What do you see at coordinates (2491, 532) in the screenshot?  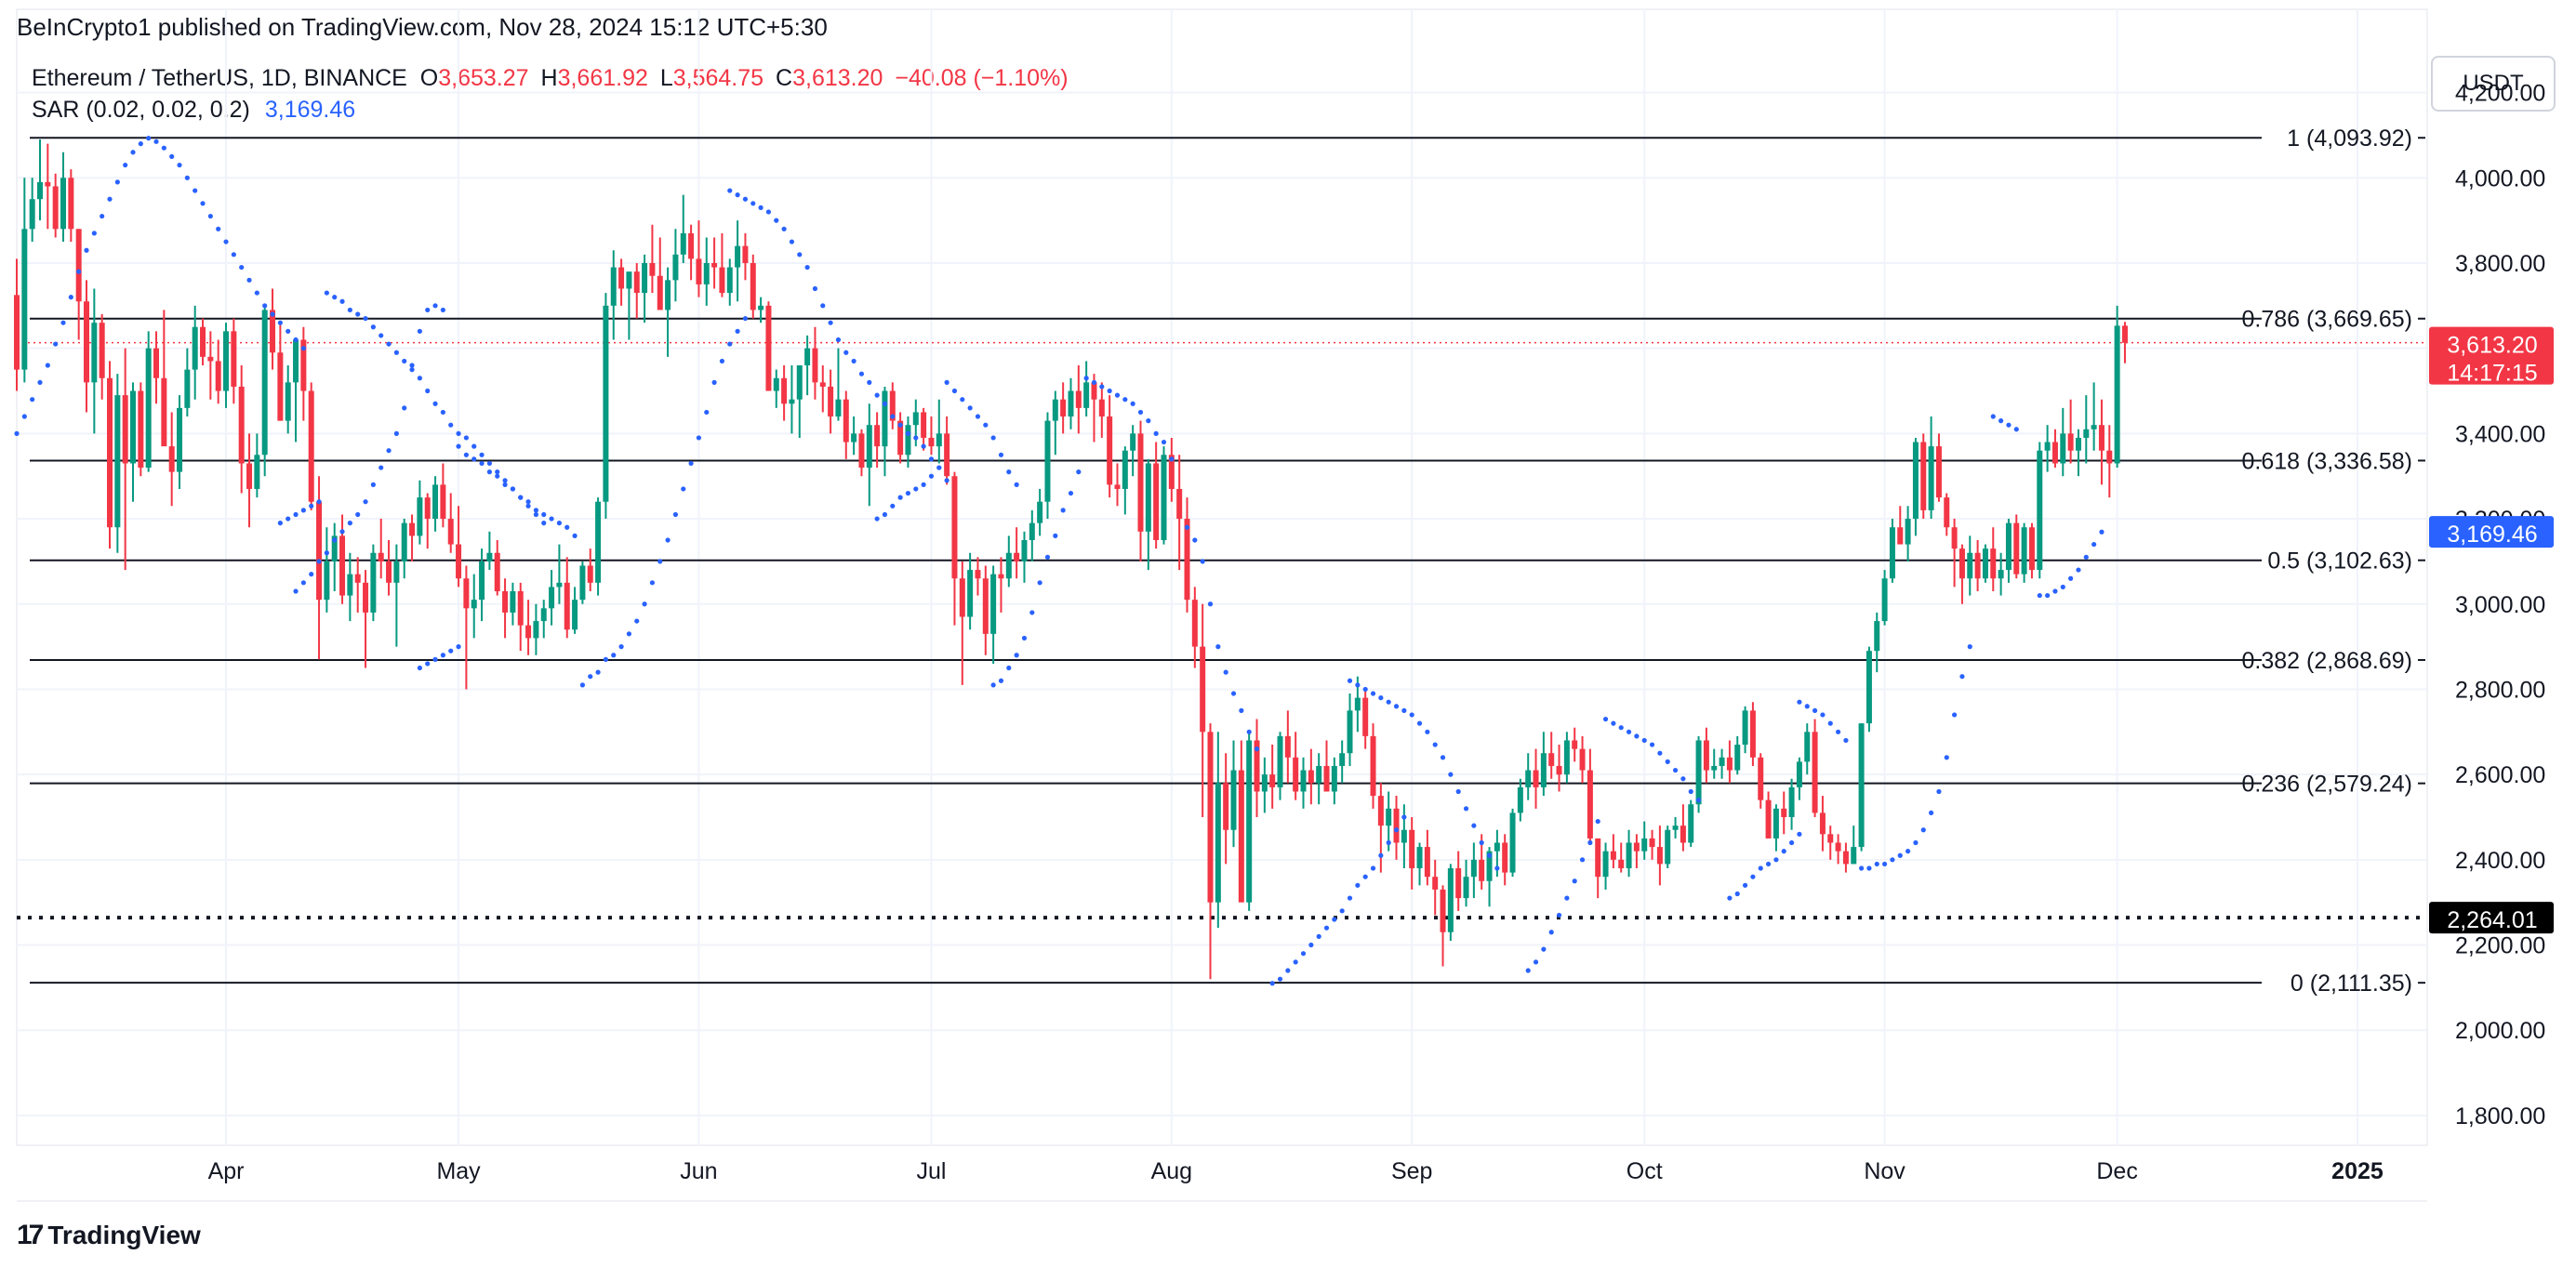 I see `sar-badge-bg` at bounding box center [2491, 532].